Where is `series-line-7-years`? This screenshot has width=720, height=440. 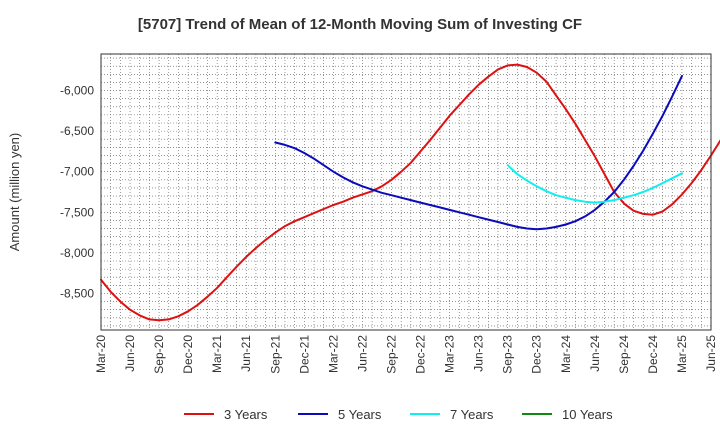
series-line-7-years is located at coordinates (594, 184).